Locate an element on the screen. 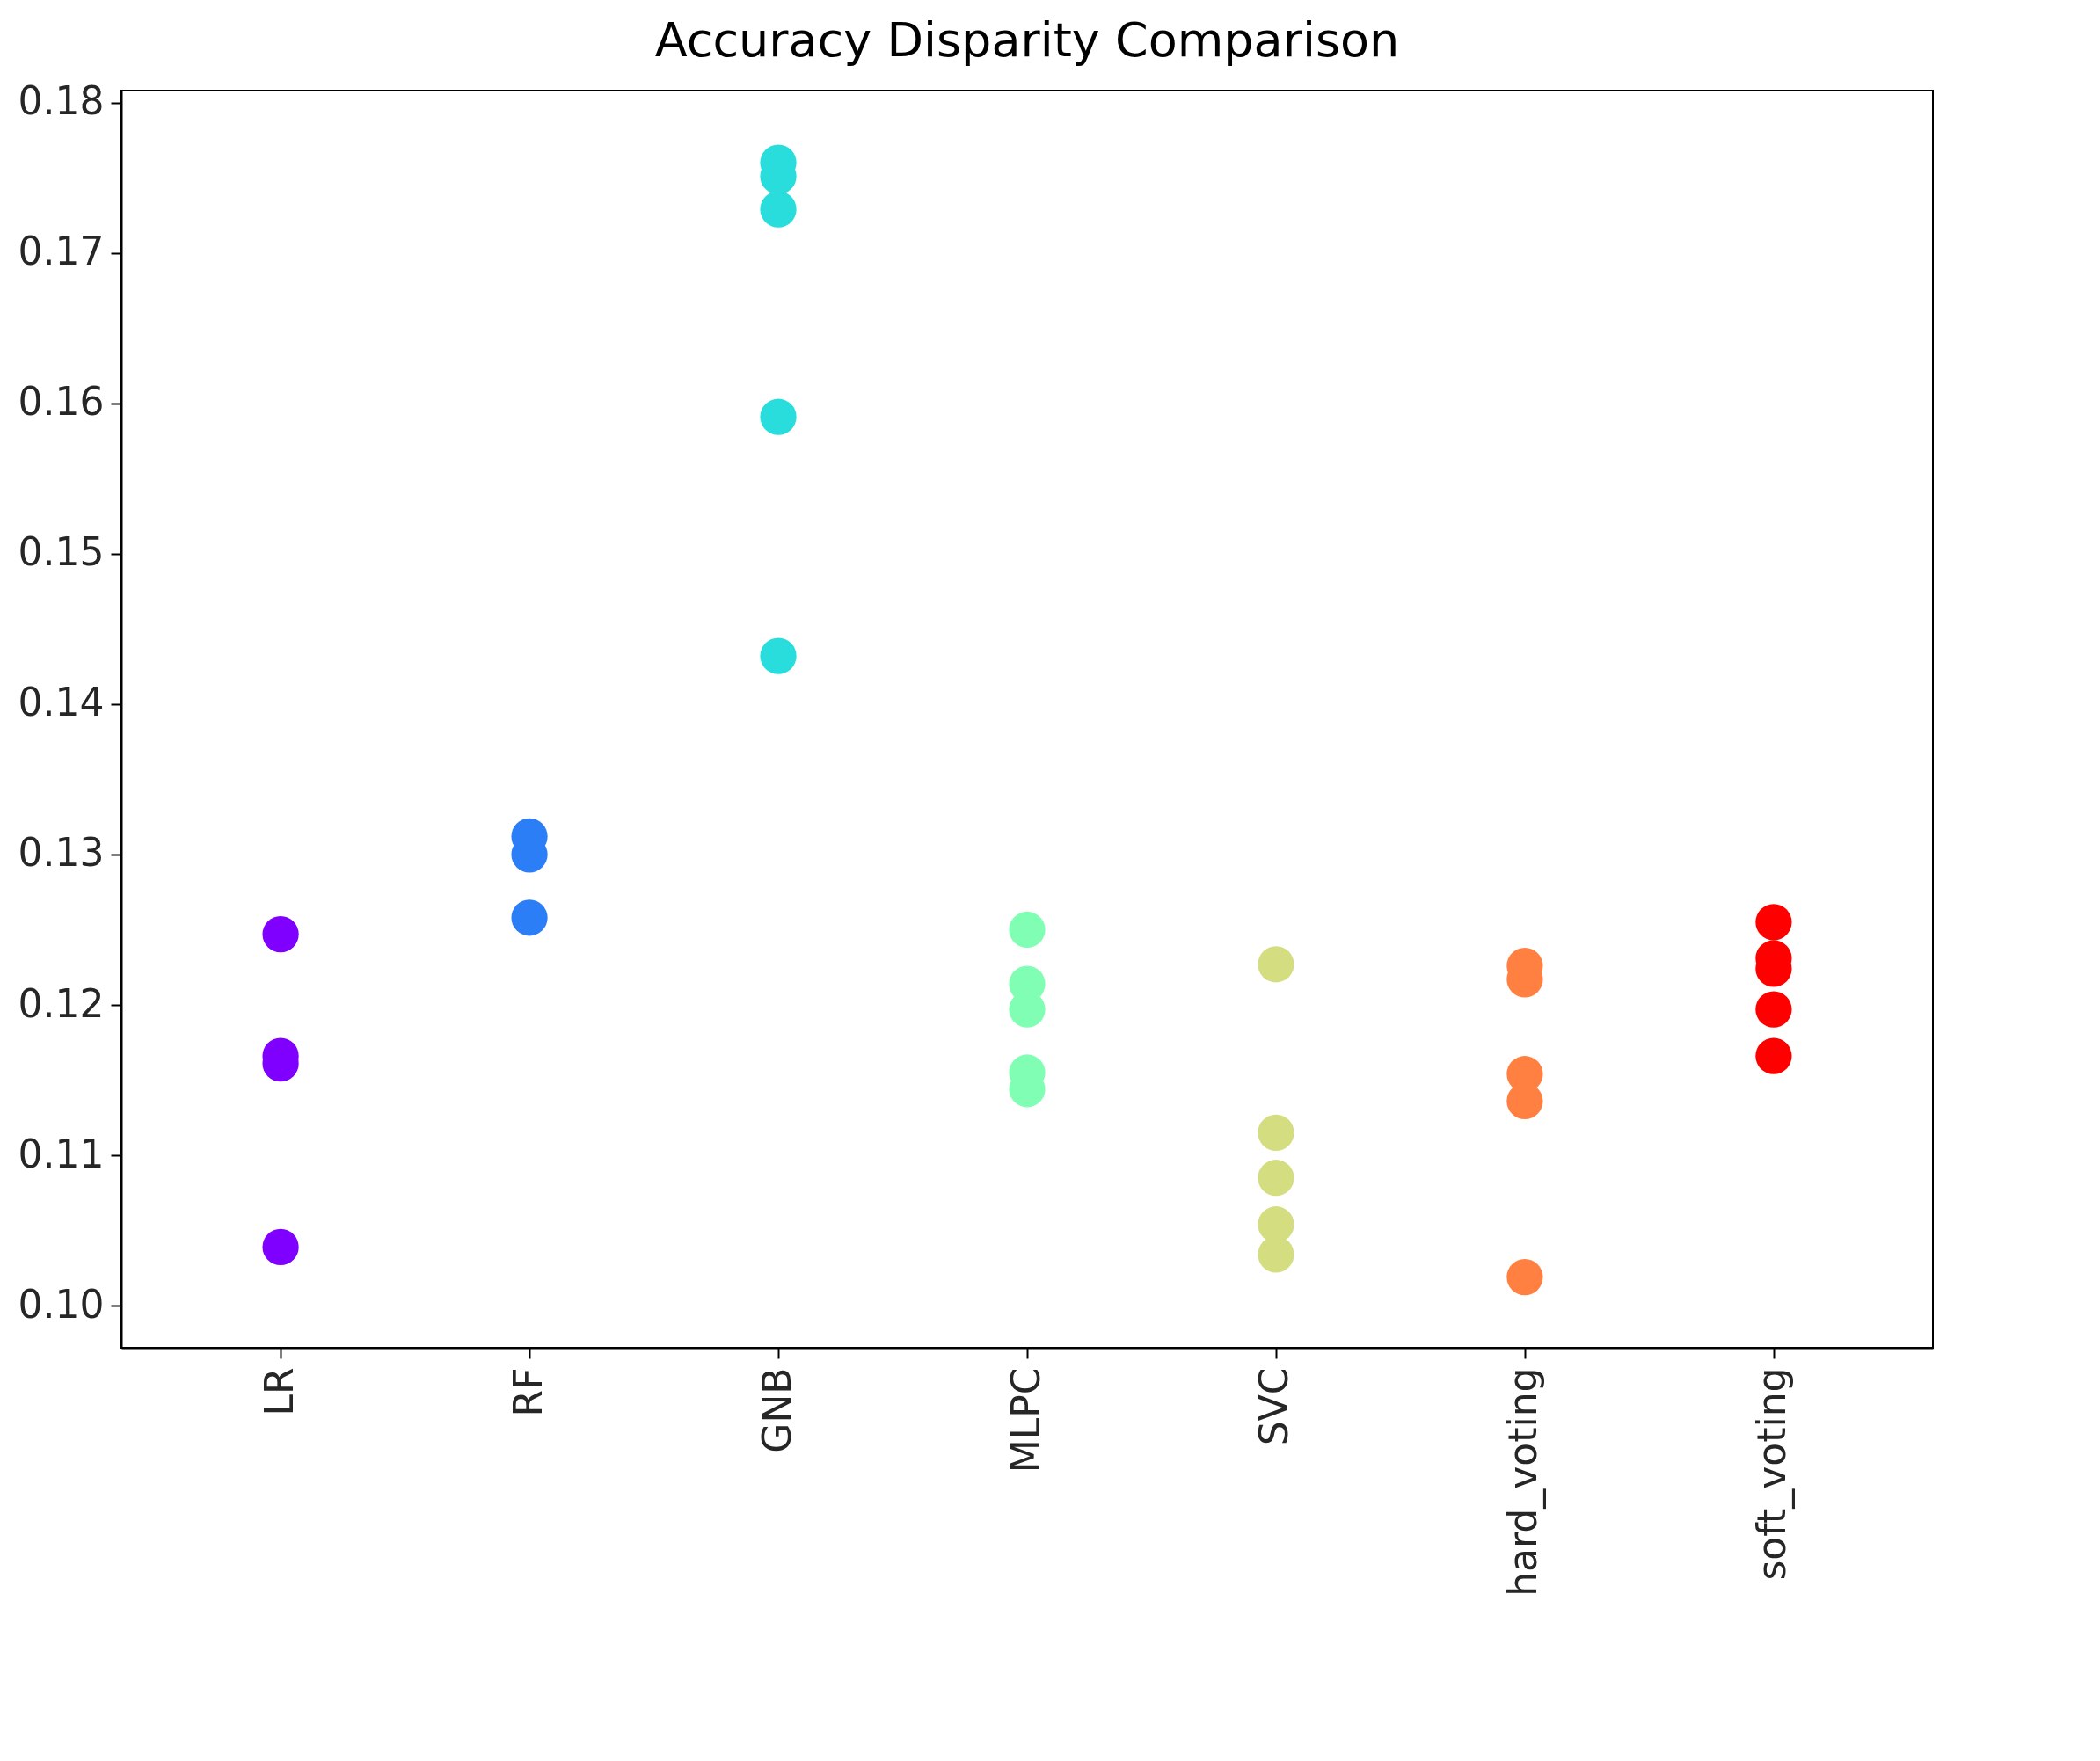 The width and height of the screenshot is (2100, 1761). y-tick-label: 0.12 is located at coordinates (62, 1003).